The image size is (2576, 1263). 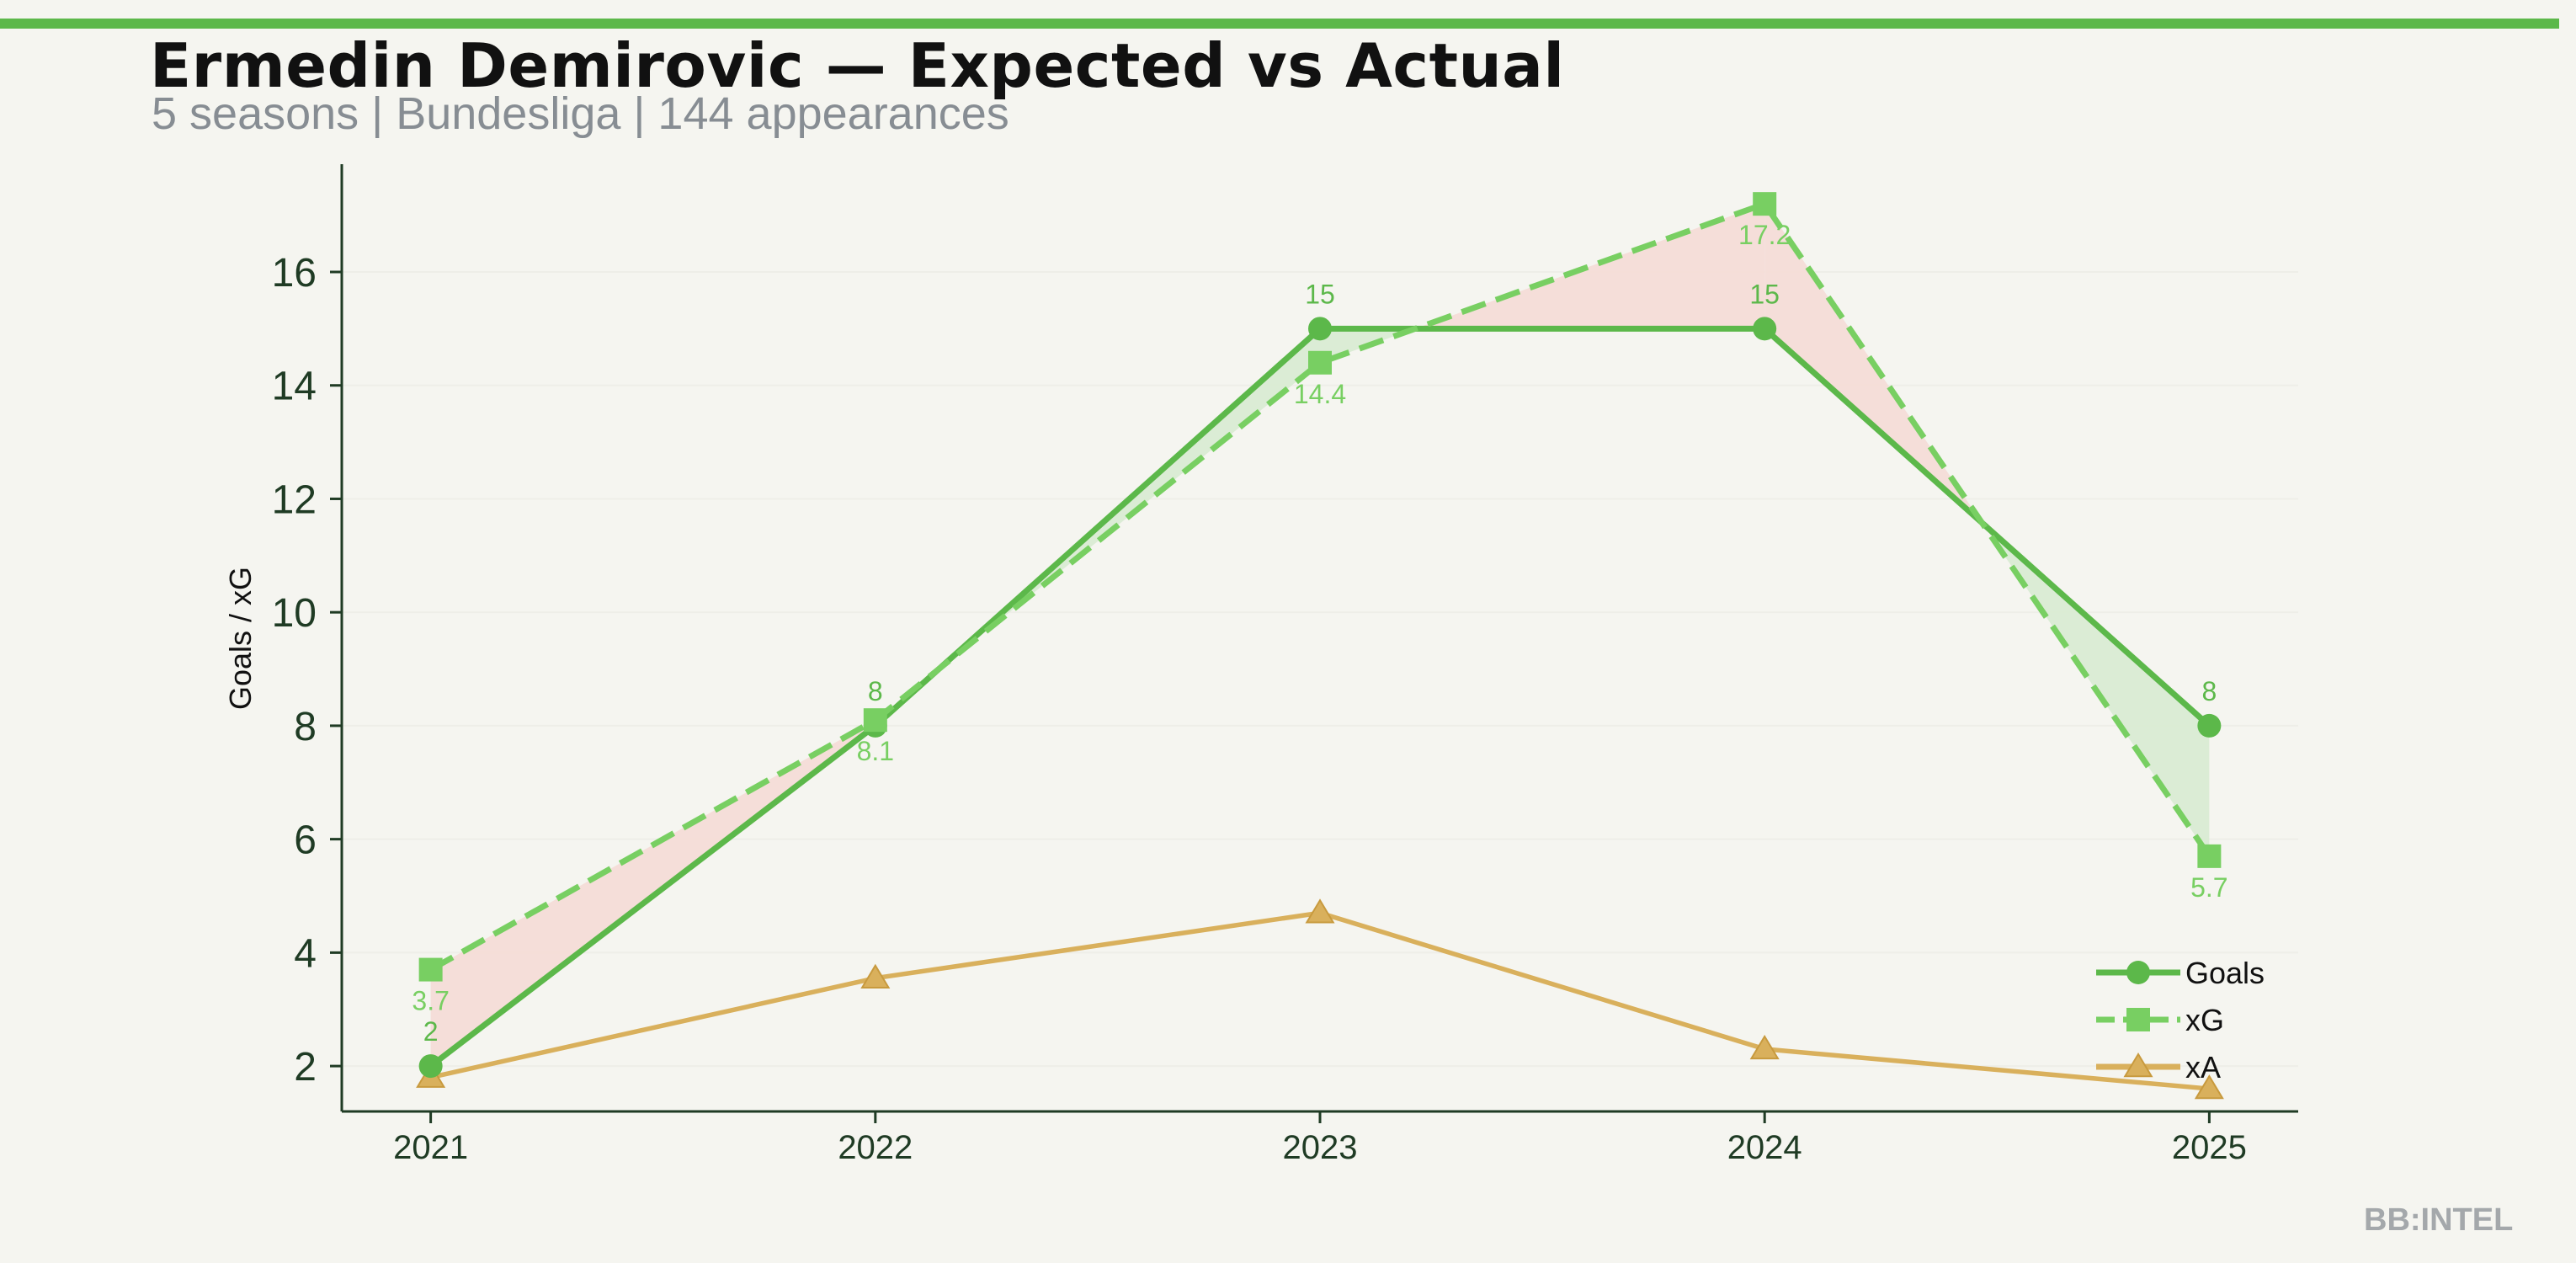 I want to click on xg-label-2024: 17.2, so click(x=1765, y=235).